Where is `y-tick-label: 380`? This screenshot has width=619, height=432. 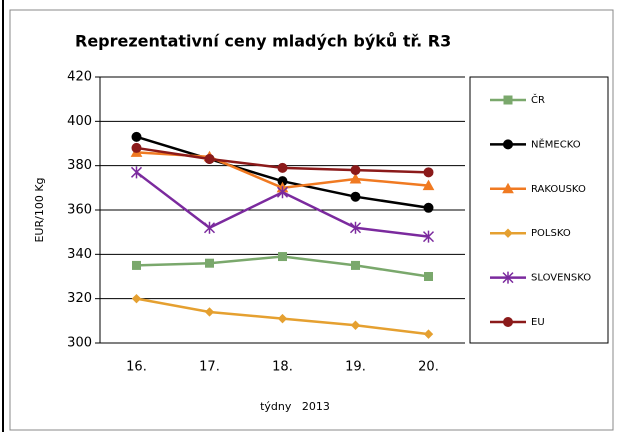 y-tick-label: 380 is located at coordinates (79, 165).